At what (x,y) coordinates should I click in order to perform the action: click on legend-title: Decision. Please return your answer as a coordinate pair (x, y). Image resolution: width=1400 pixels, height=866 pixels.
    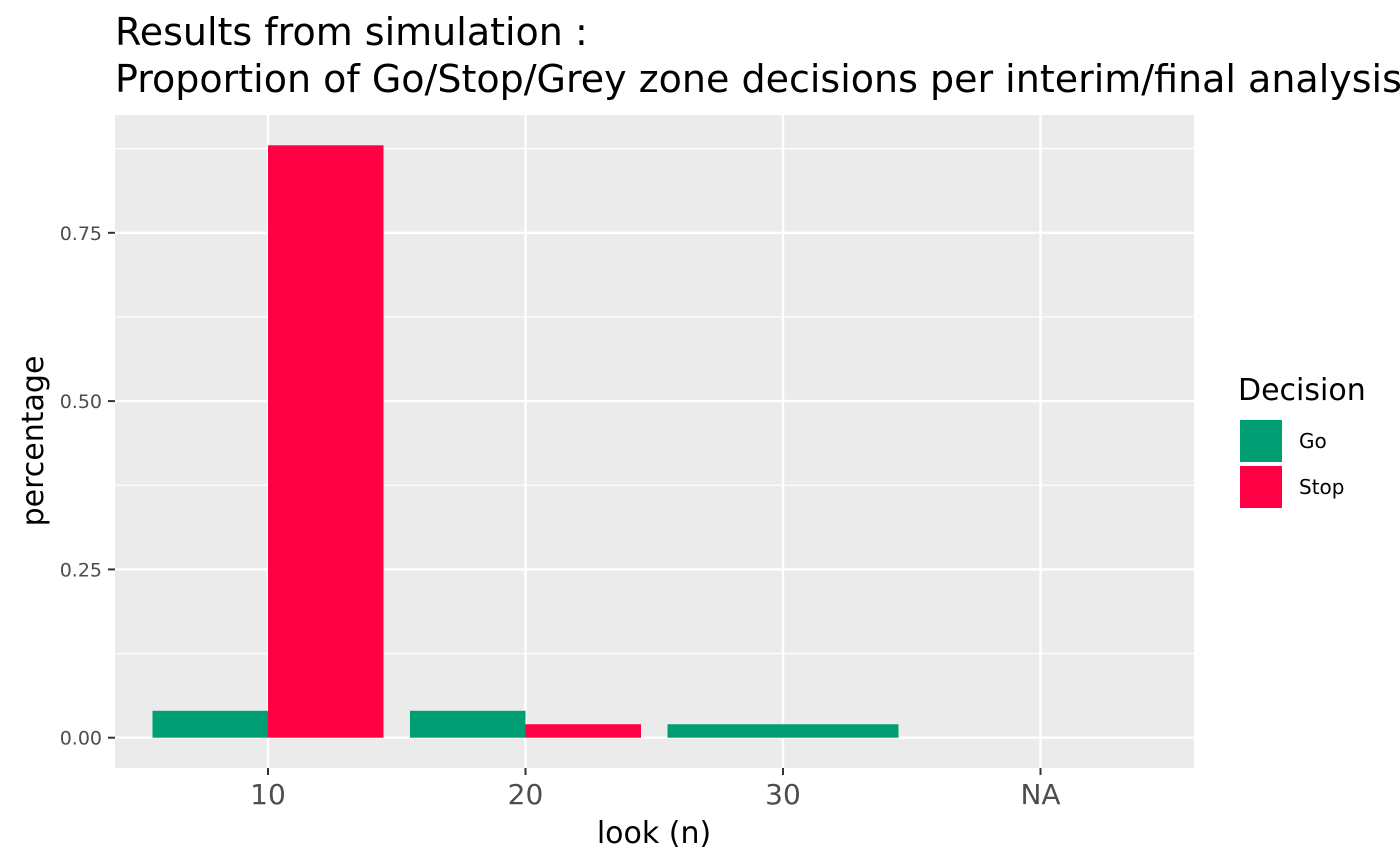
    Looking at the image, I should click on (1302, 390).